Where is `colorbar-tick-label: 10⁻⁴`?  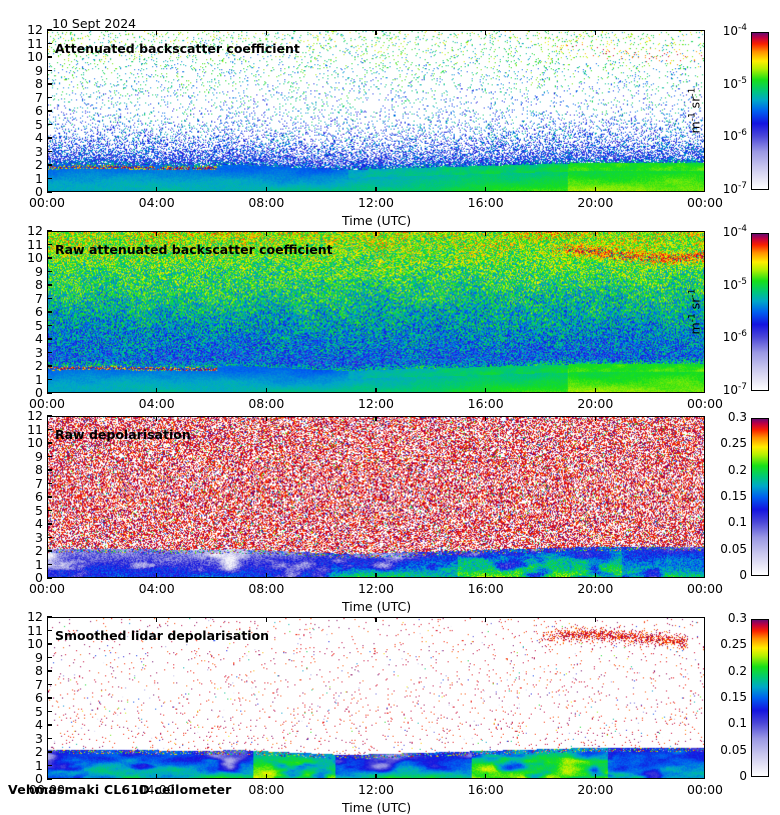
colorbar-tick-label: 10⁻⁴ is located at coordinates (734, 30).